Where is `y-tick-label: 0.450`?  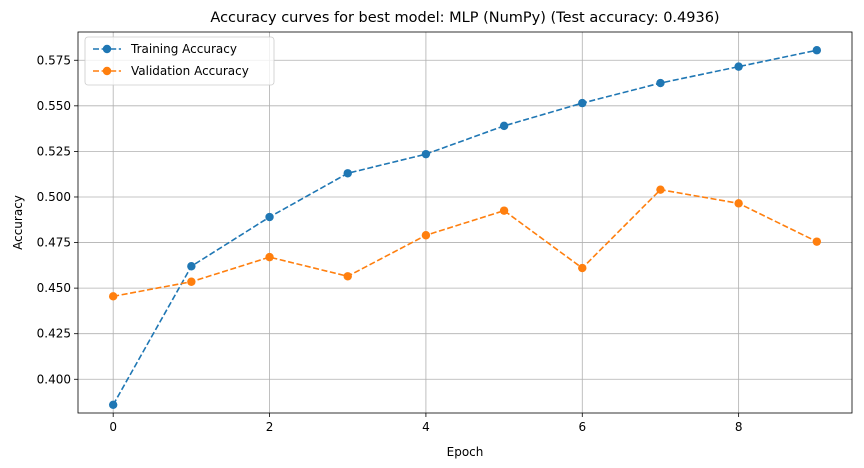 y-tick-label: 0.450 is located at coordinates (54, 288).